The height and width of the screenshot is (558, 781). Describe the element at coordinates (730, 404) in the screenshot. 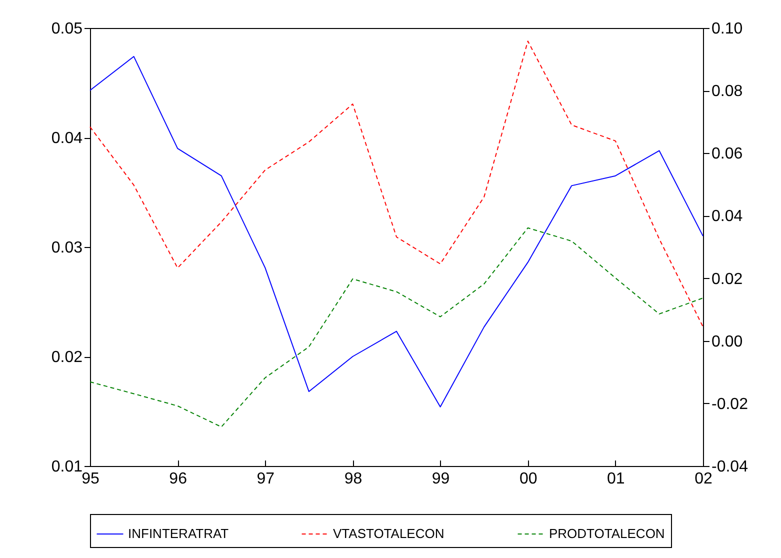

I see `y2-tick-label: -0.02` at that location.